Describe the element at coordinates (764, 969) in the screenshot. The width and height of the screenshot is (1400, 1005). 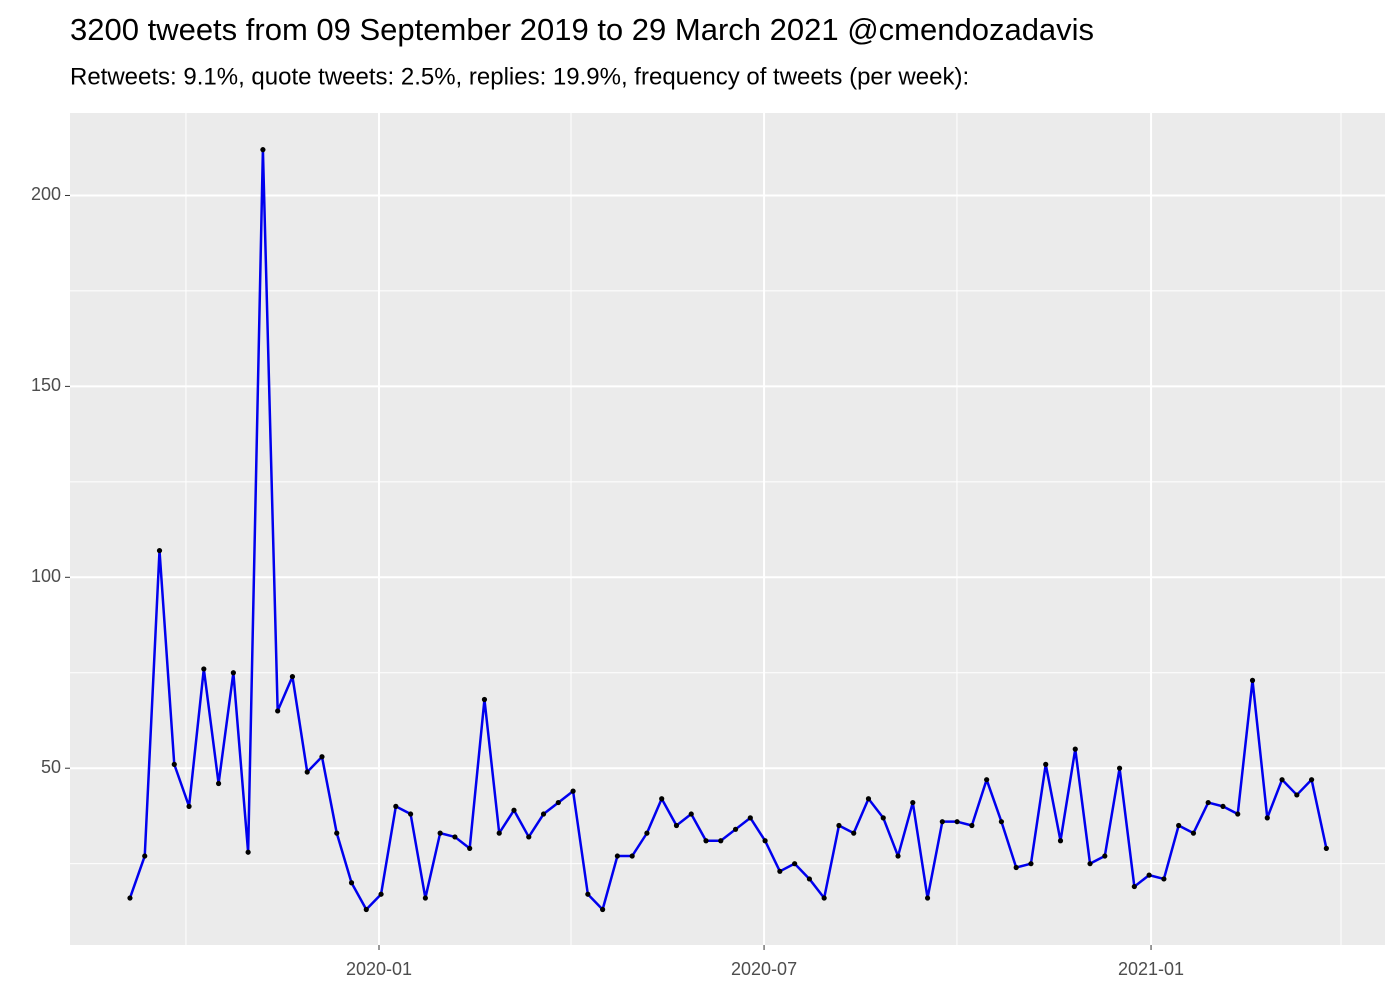
I see `x-tick-label: 2020-07` at that location.